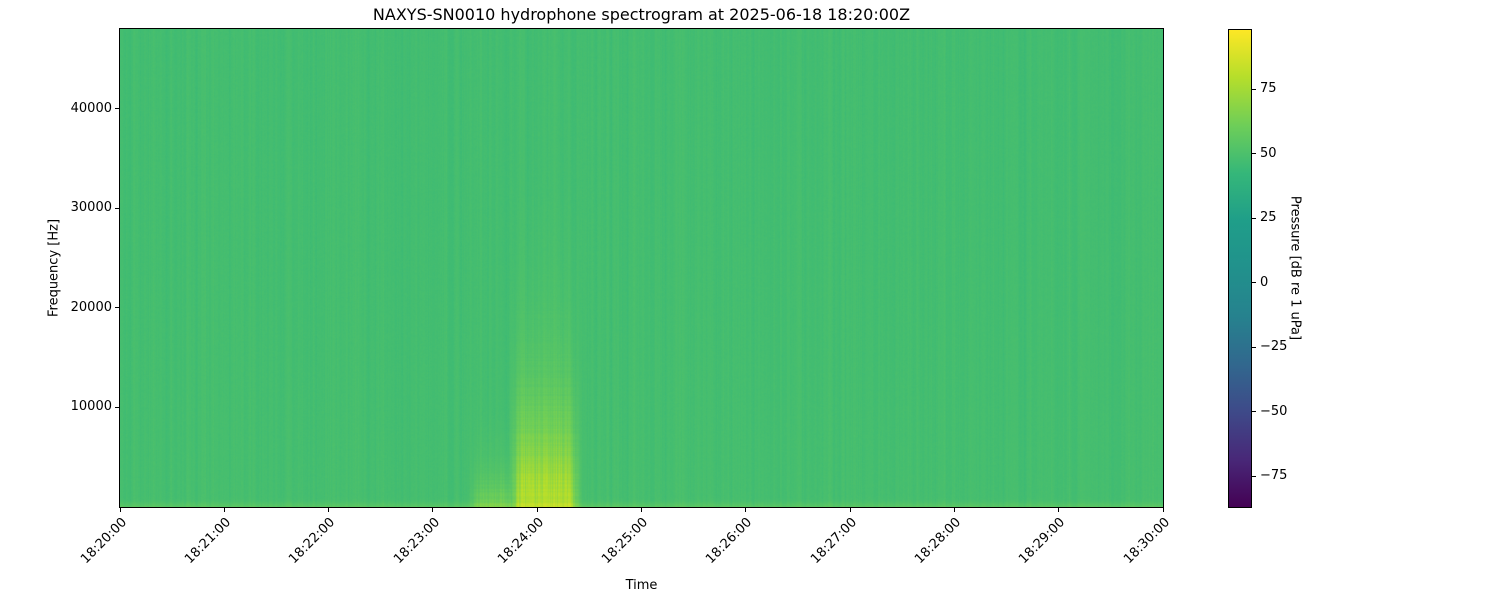 The width and height of the screenshot is (1500, 600). I want to click on x-tick-label: 18:23:00, so click(416, 541).